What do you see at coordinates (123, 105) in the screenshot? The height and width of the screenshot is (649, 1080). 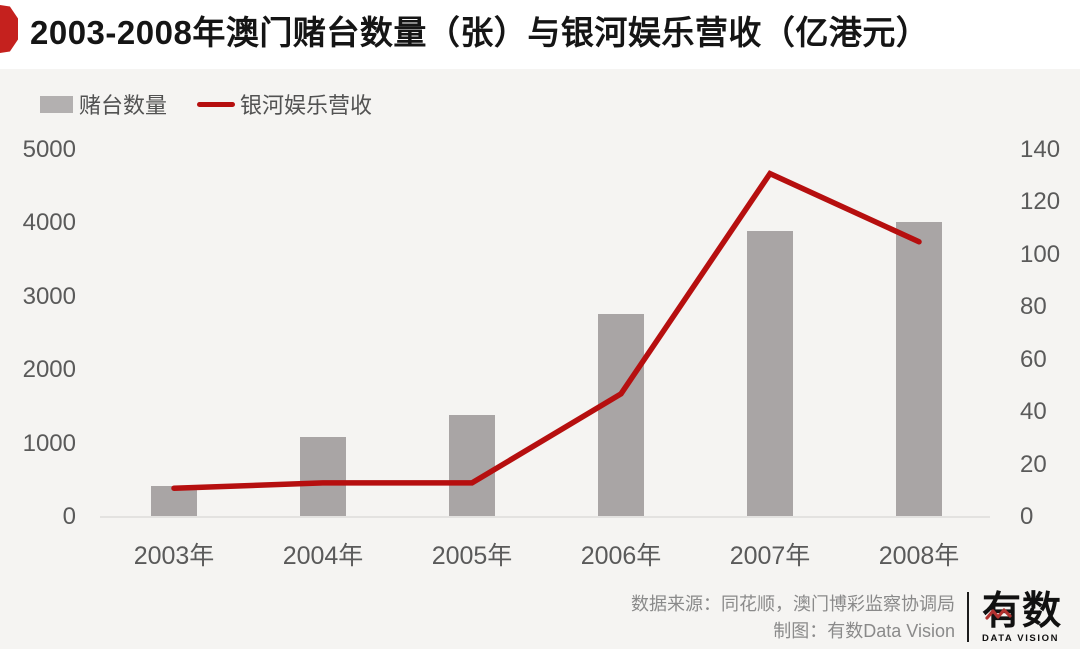 I see `legend-bar-label: 赌台数量` at bounding box center [123, 105].